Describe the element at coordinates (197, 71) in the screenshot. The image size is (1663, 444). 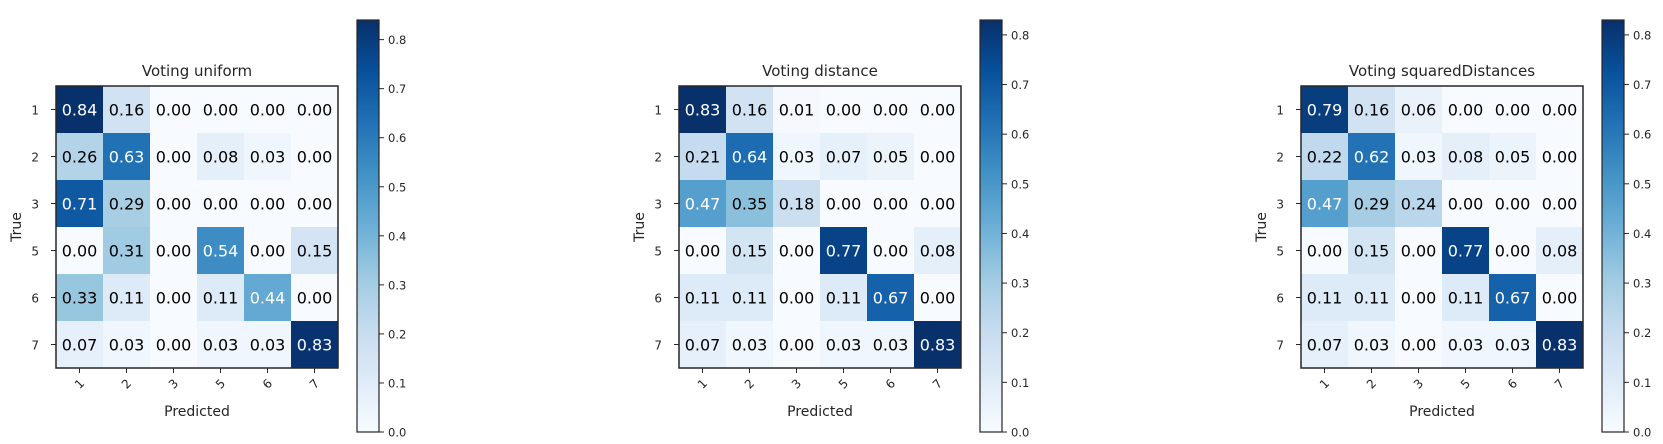
I see `chart-title: Voting uniform` at that location.